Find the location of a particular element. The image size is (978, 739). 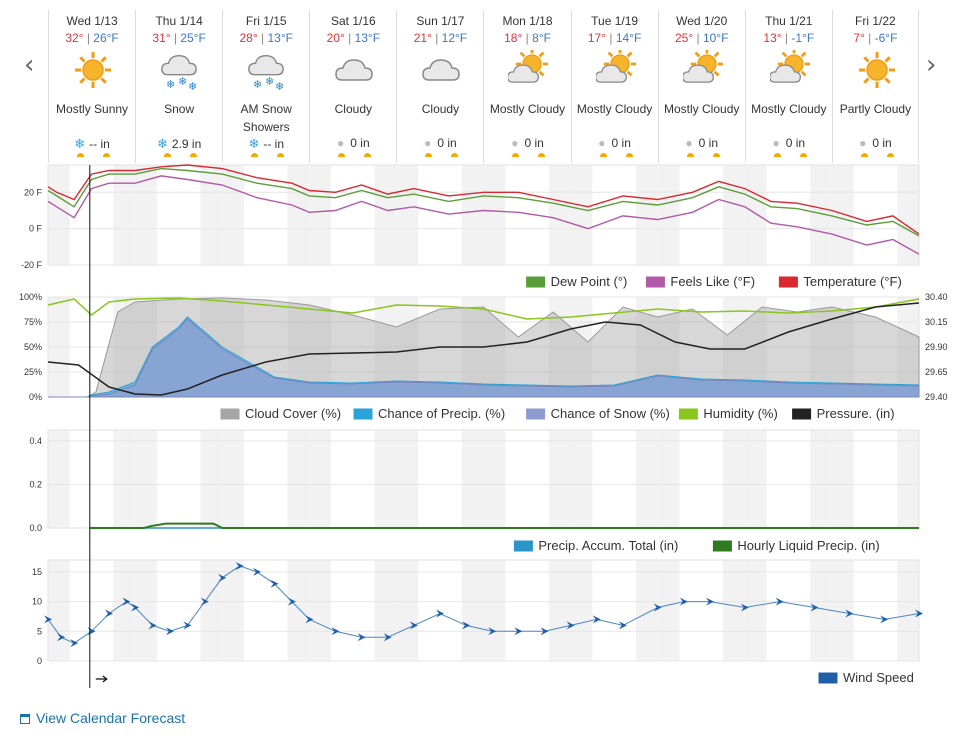

calendar-icon is located at coordinates (25, 719).